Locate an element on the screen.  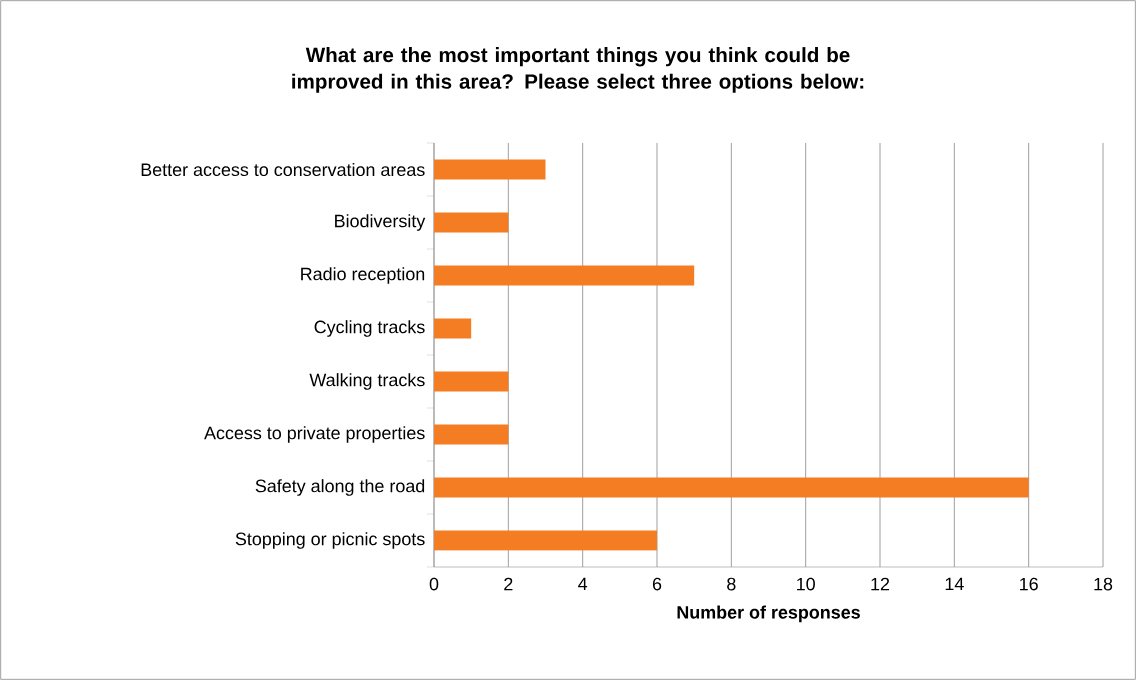
x-tick-label: 2 is located at coordinates (508, 584).